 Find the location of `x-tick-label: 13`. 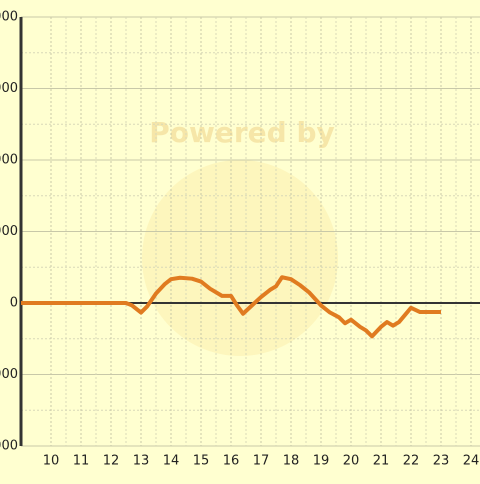

x-tick-label: 13 is located at coordinates (141, 461).